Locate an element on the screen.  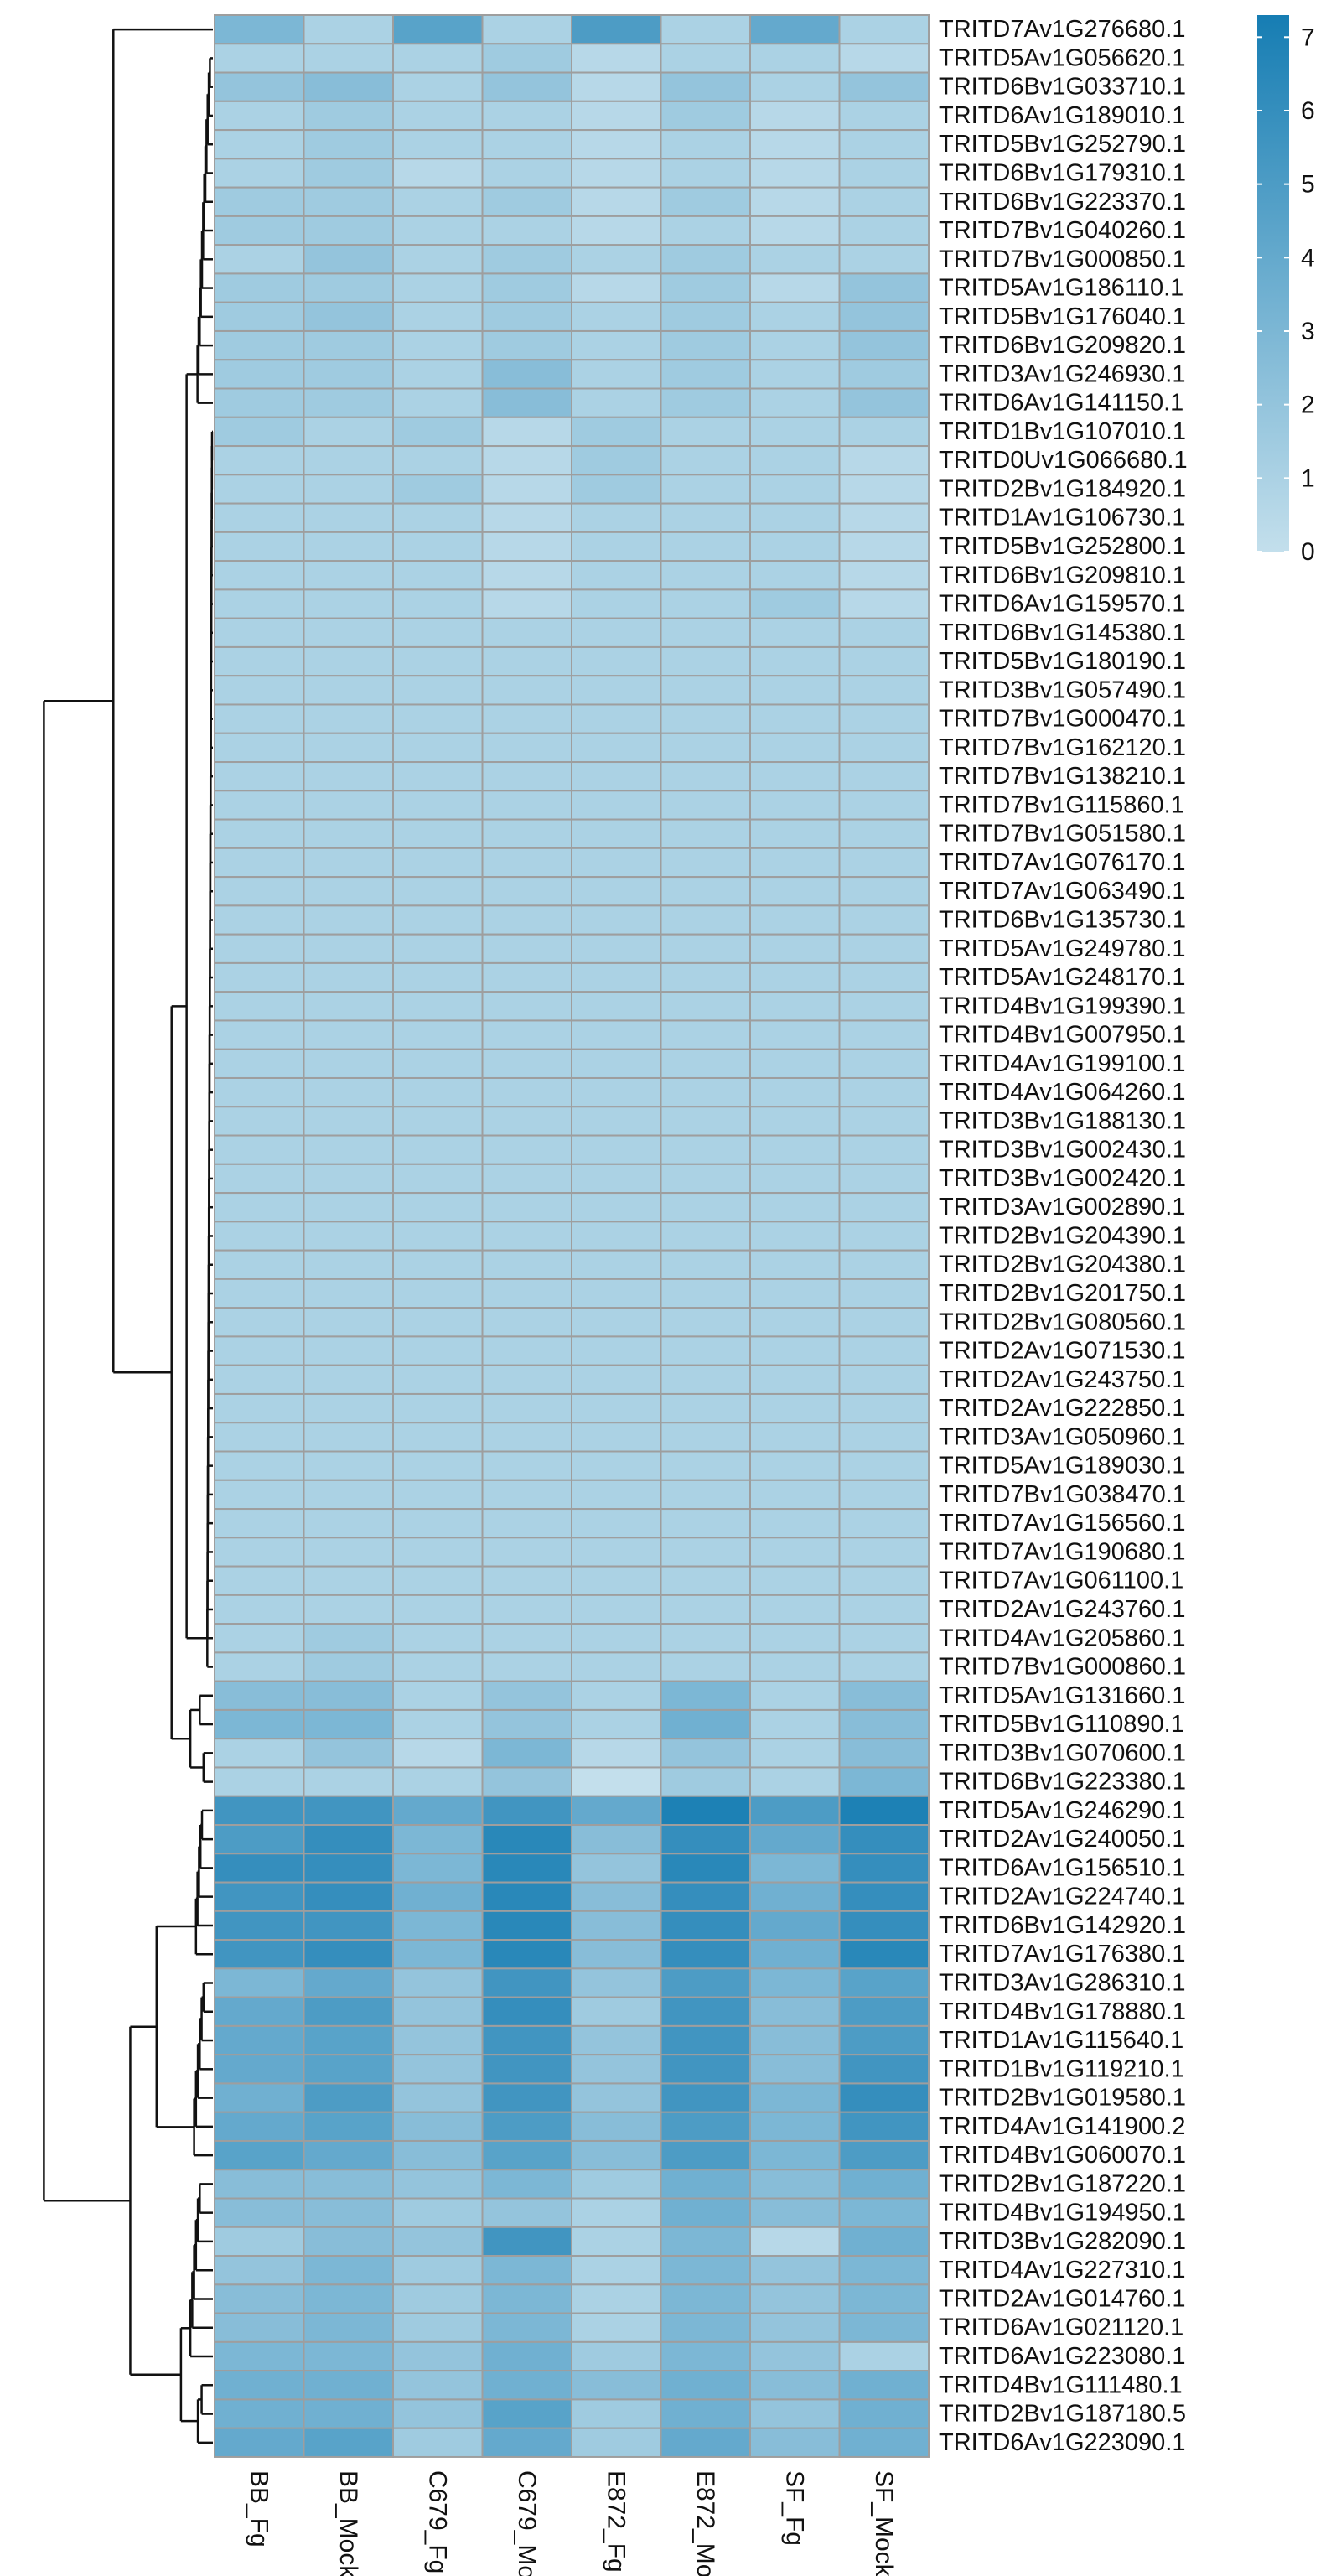
legend-tick-label: 7 is located at coordinates (1308, 37).